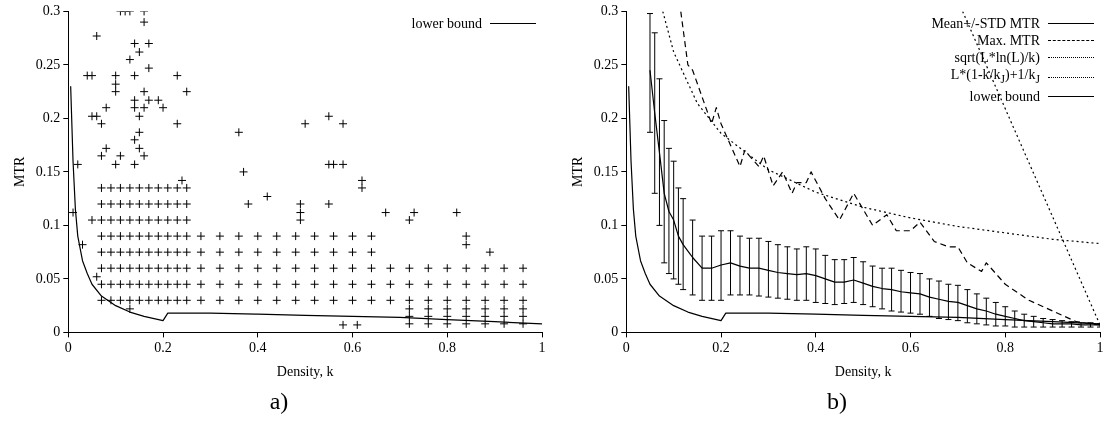  I want to click on legend-label: sqrt(L*ln(L)/k), so click(997, 58).